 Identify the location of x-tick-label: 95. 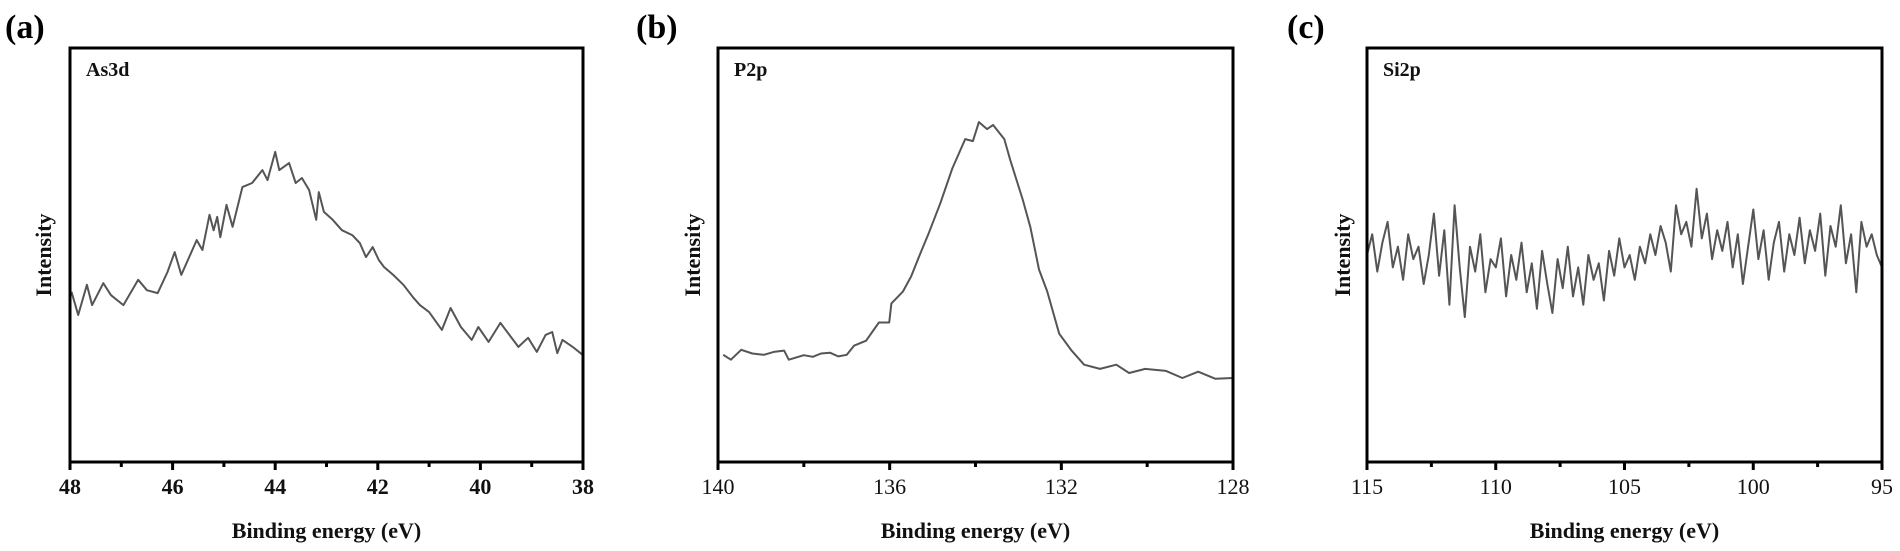
(1882, 486).